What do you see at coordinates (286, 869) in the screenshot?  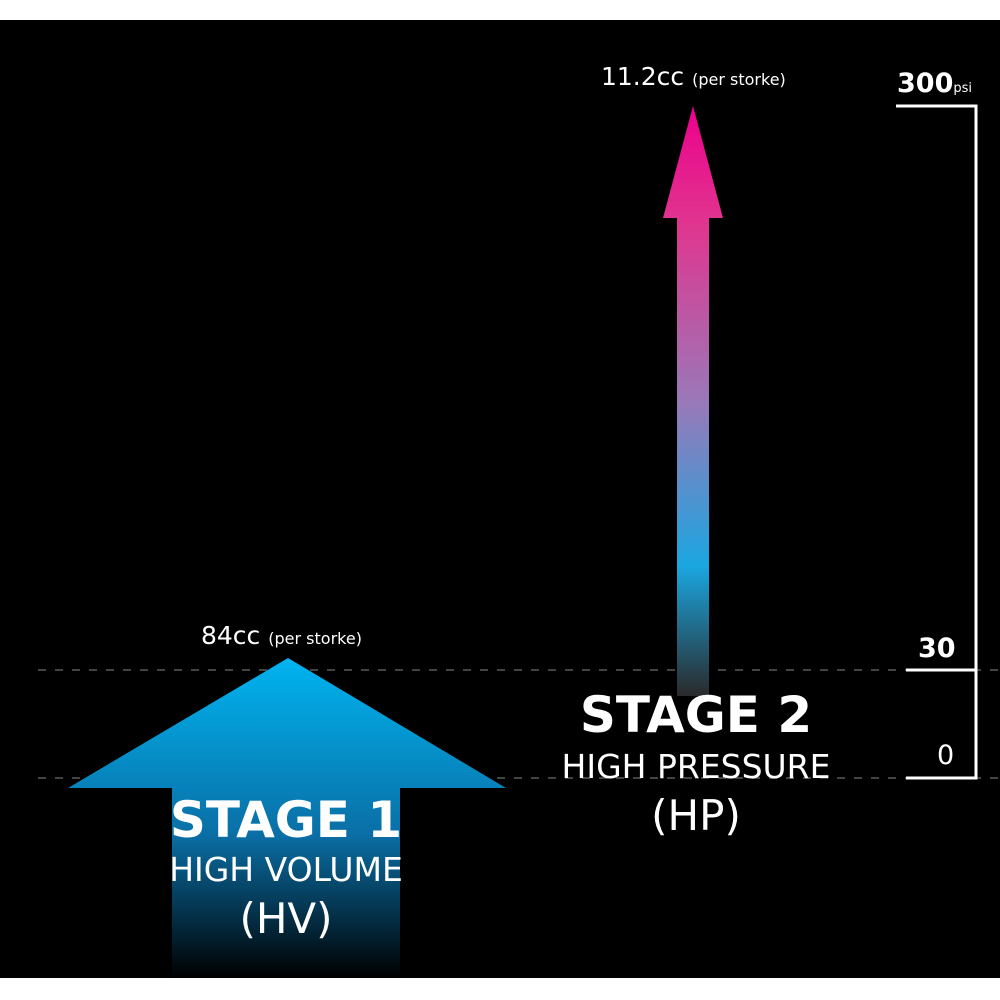 I see `stage1-subtitle: HIGH VOLUME` at bounding box center [286, 869].